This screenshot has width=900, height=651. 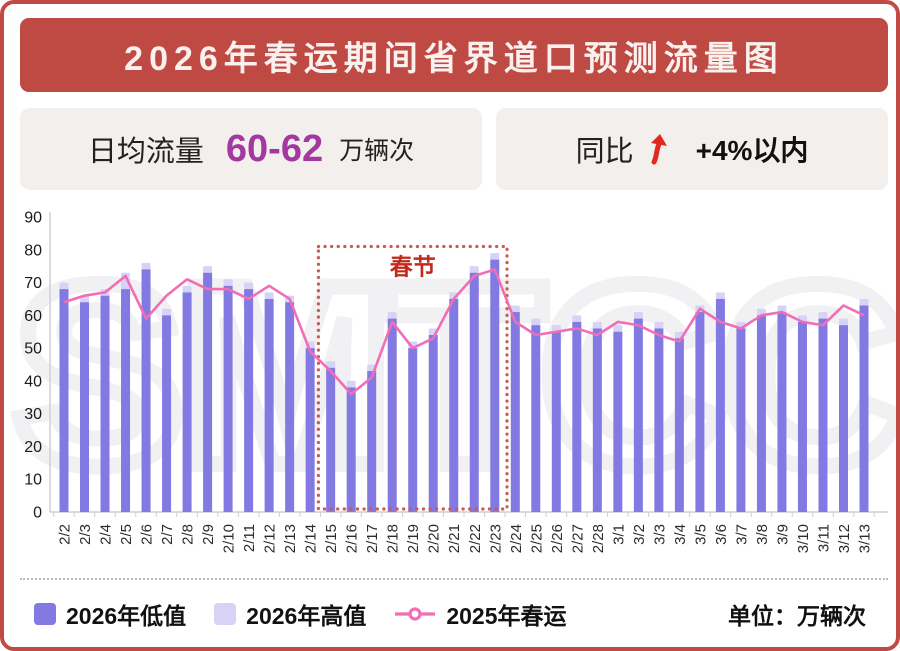 What do you see at coordinates (782, 534) in the screenshot?
I see `svg-text: 3/9` at bounding box center [782, 534].